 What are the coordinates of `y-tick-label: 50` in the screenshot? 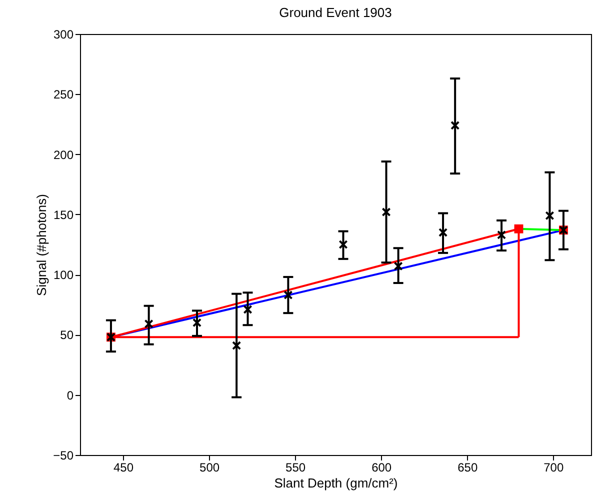 It's located at (67, 335).